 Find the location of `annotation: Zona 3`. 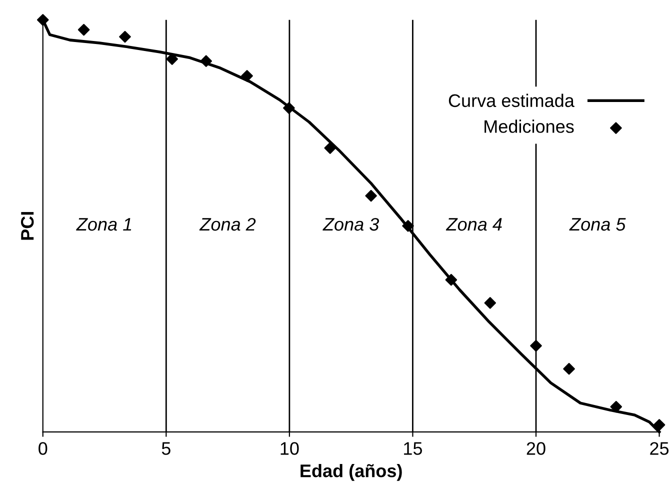

annotation: Zona 3 is located at coordinates (351, 224).